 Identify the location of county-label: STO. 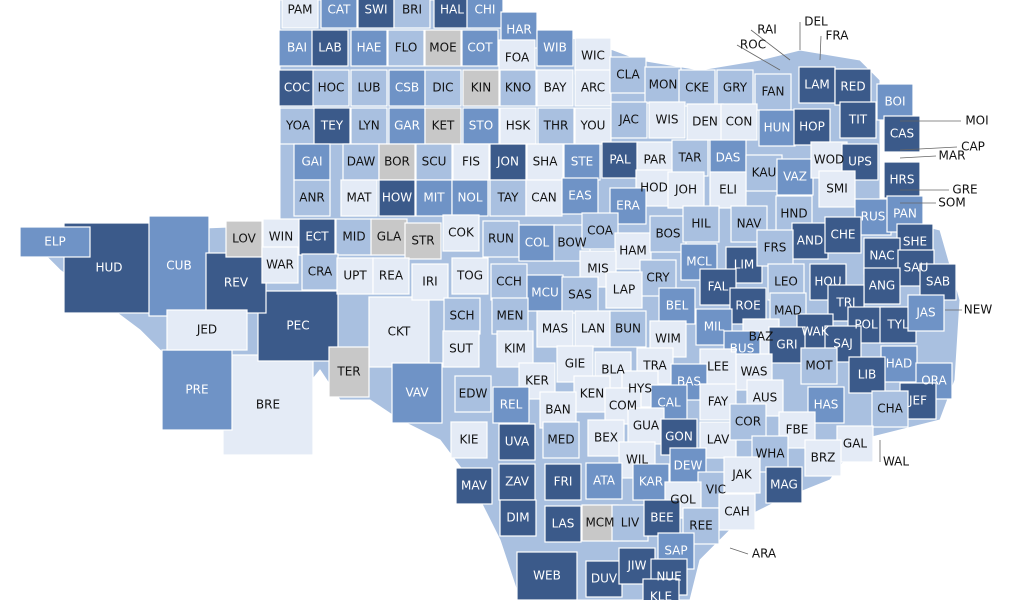
(481, 126).